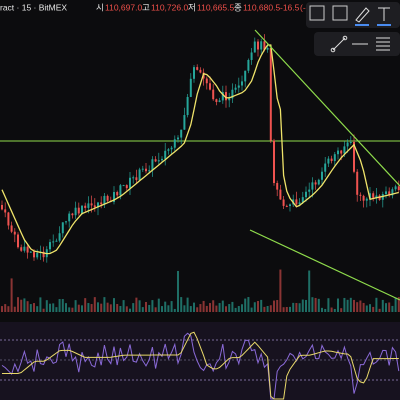 The width and height of the screenshot is (400, 400). I want to click on symbol: ract · 15 · BitMEX, so click(33, 7).